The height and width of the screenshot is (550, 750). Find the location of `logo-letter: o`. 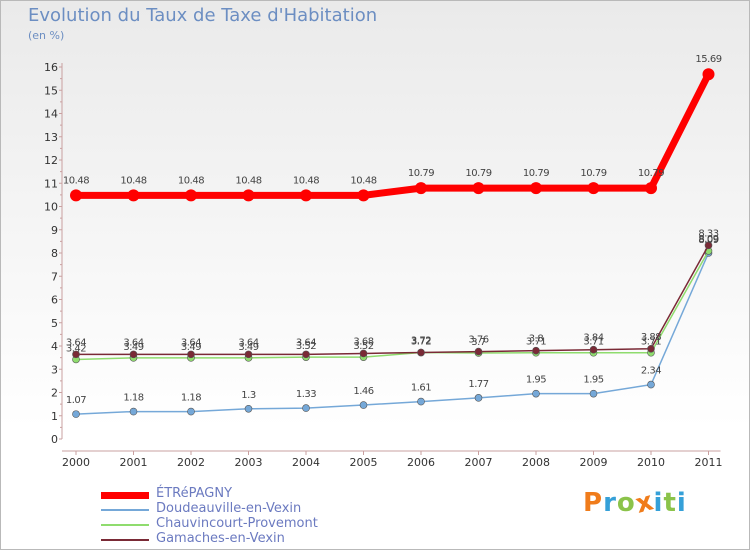

logo-letter: o is located at coordinates (626, 503).